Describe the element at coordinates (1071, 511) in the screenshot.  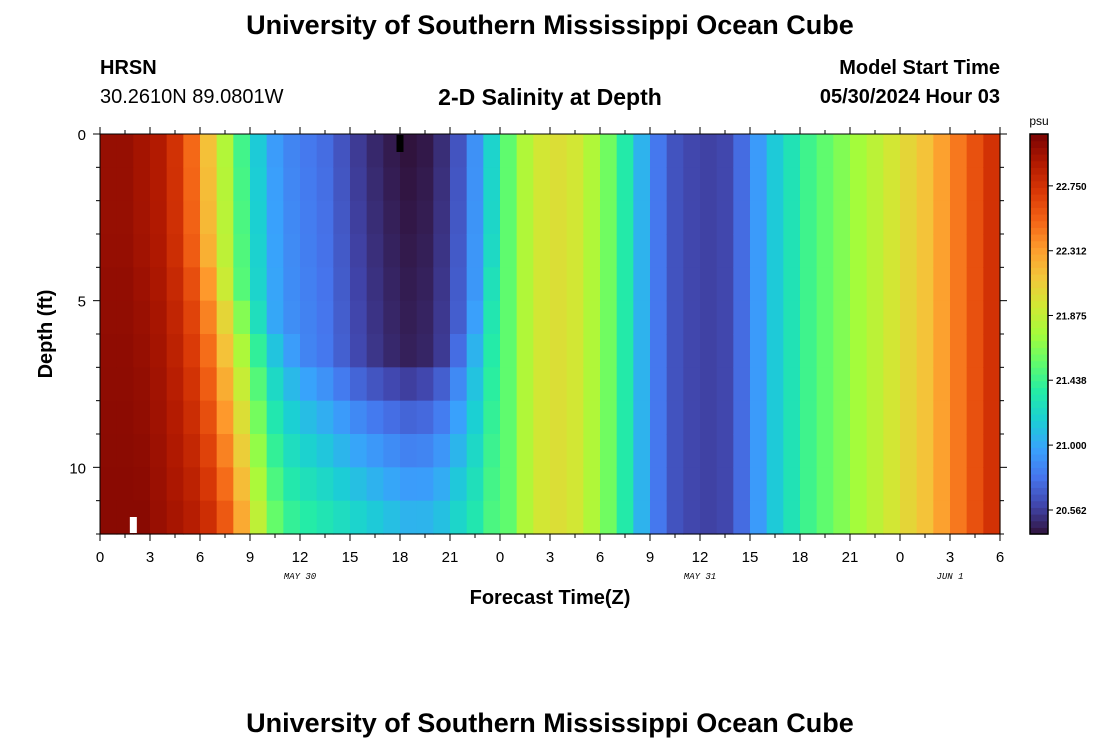
I see `colorbar-tick-label: 20.562` at that location.